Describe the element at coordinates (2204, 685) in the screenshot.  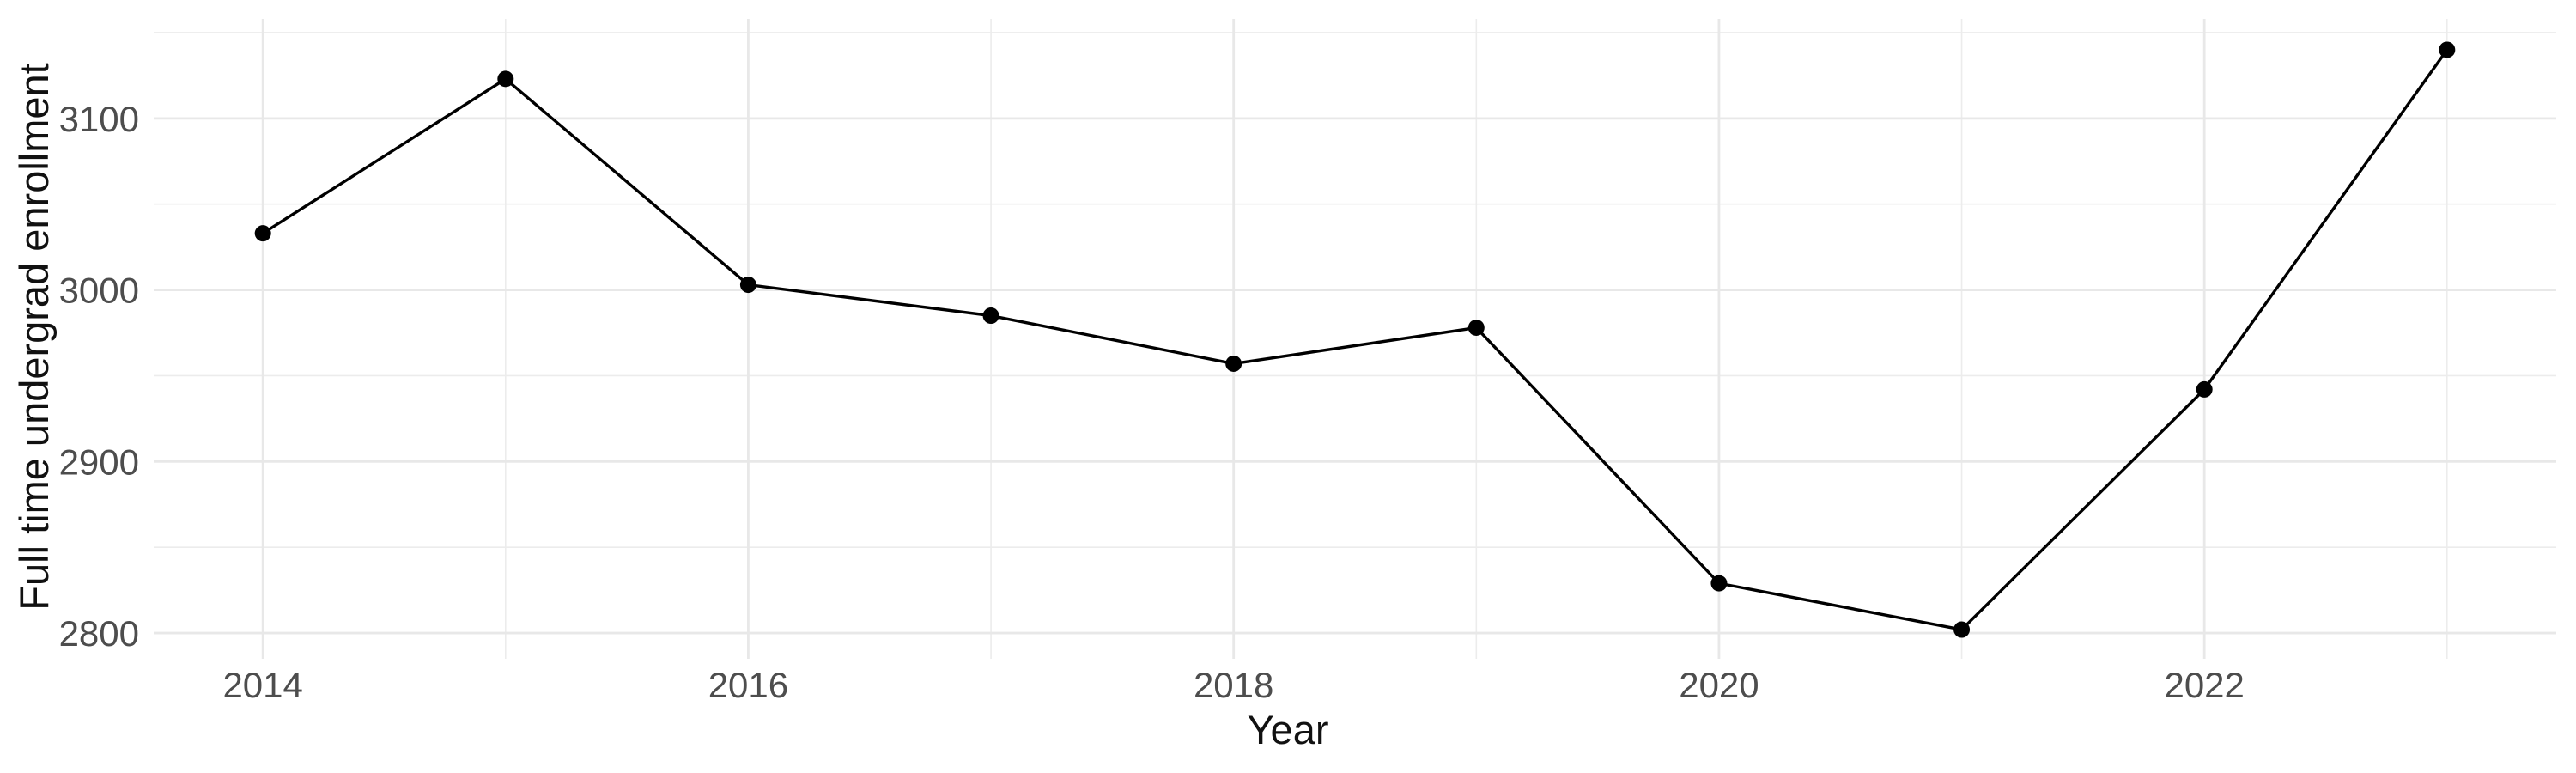
I see `x-tick-label: 2022` at that location.